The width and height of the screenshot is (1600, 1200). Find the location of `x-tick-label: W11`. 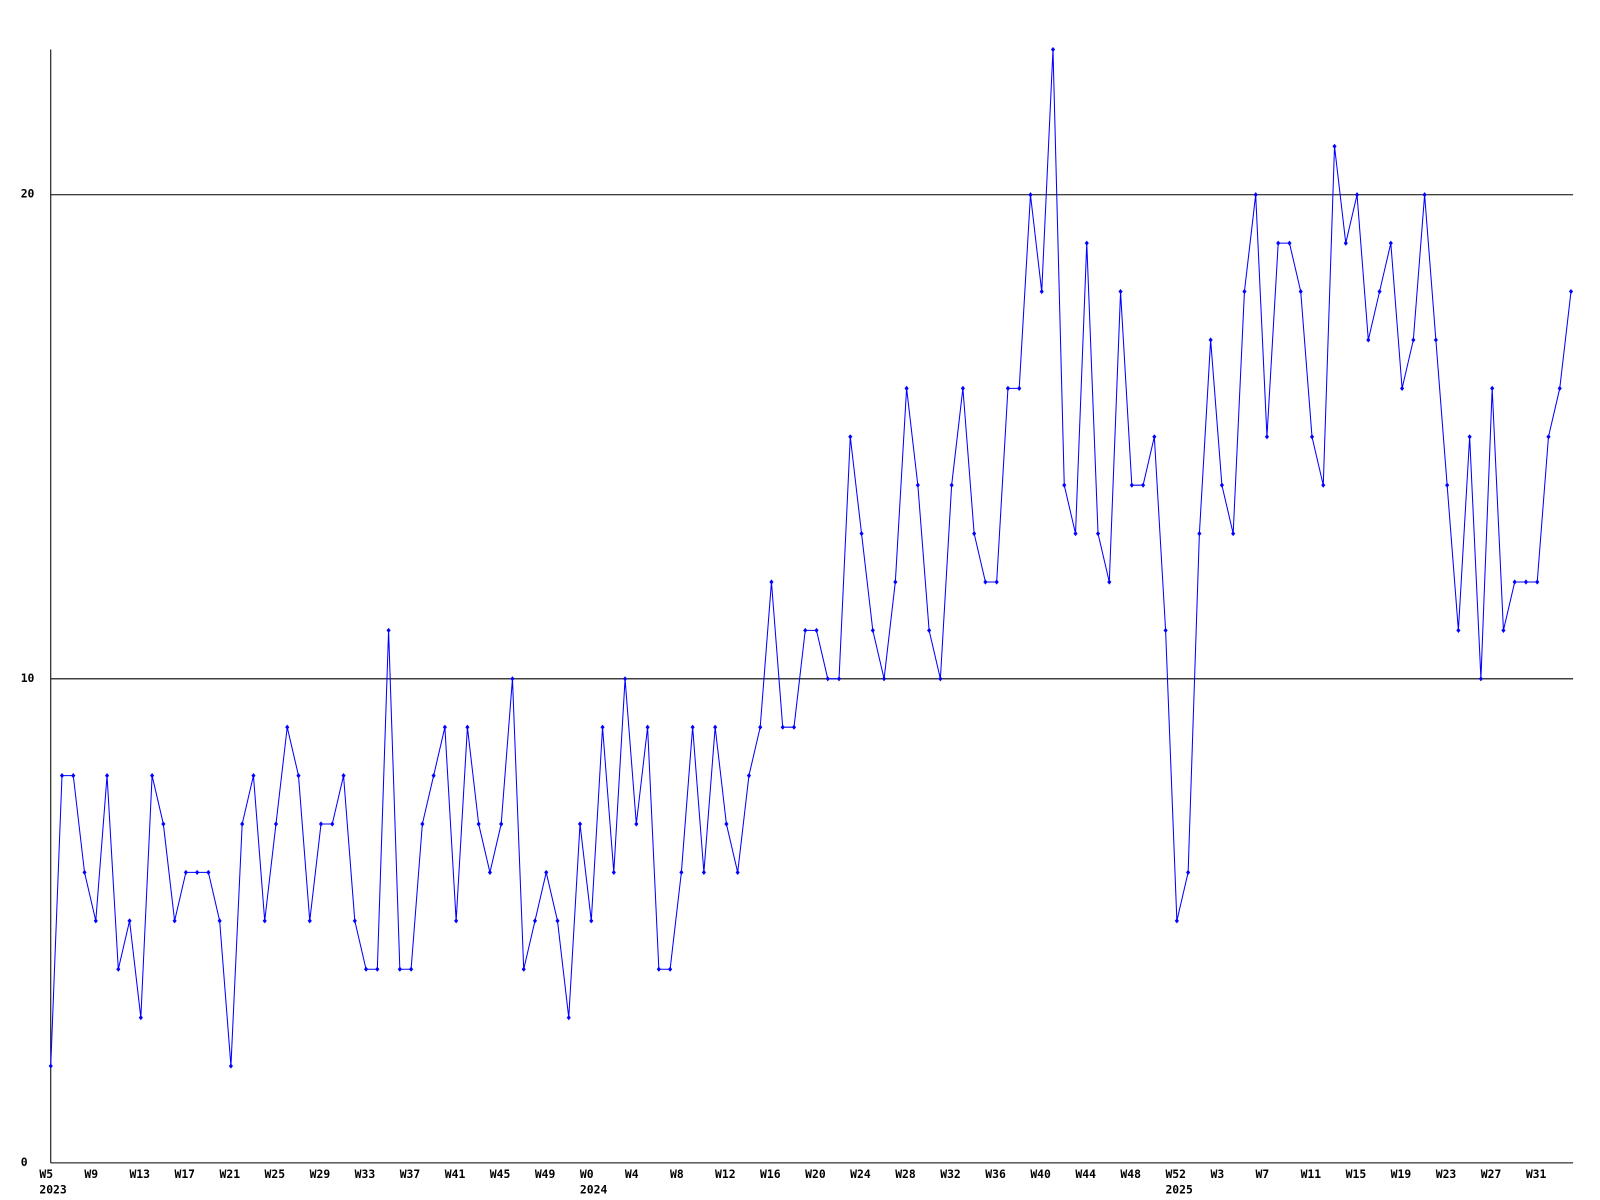

x-tick-label: W11 is located at coordinates (1311, 1174).